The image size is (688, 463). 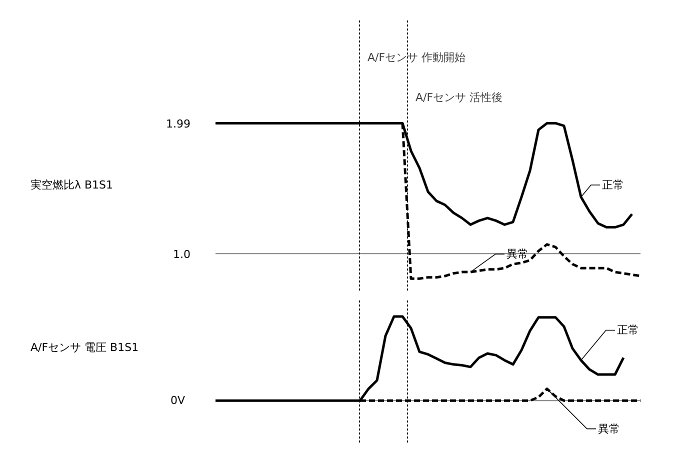 What do you see at coordinates (628, 330) in the screenshot?
I see `series-label: 正常` at bounding box center [628, 330].